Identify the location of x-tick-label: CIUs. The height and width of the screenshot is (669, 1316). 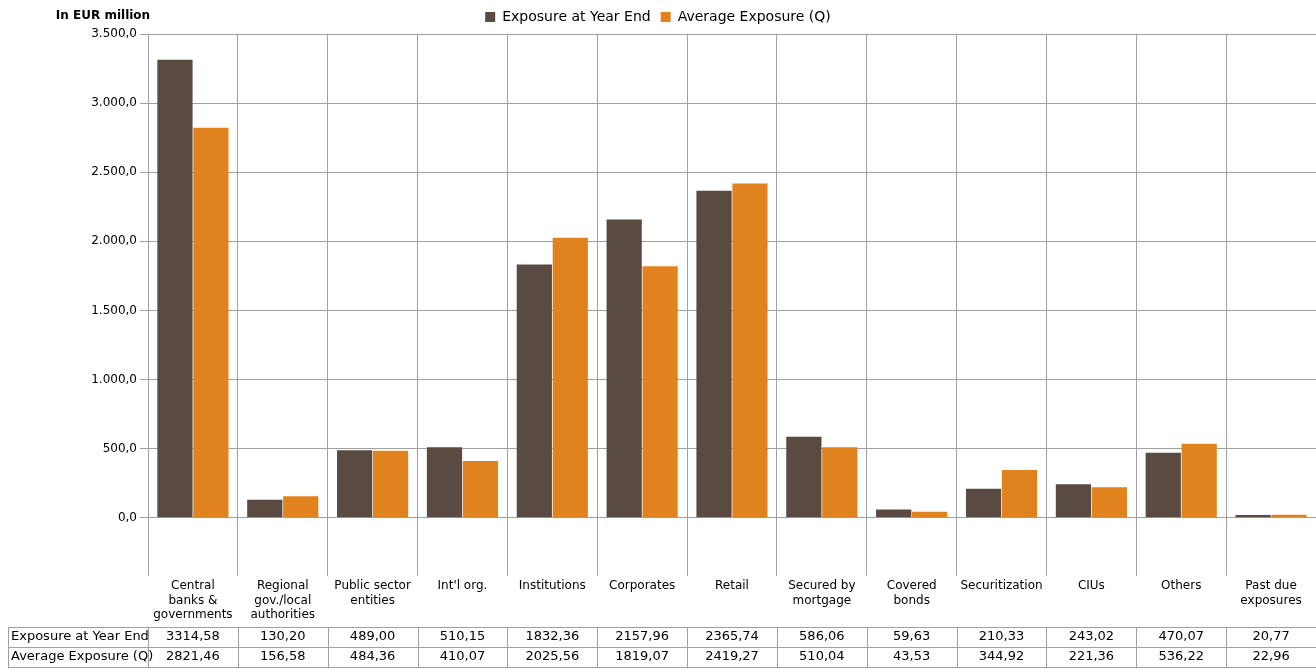
(1091, 585).